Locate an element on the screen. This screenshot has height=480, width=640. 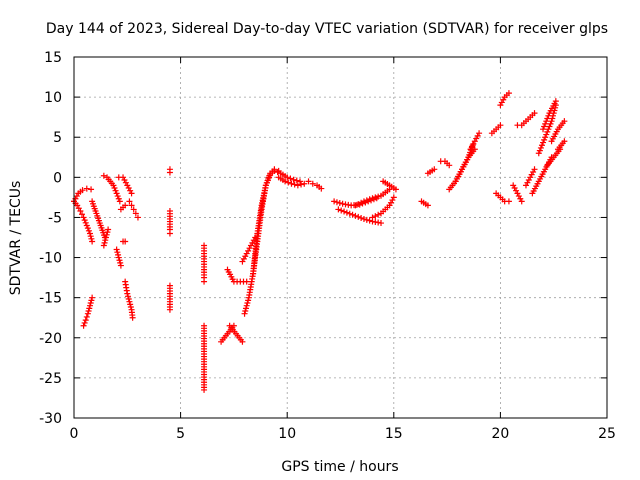
y-tick-label: 10 is located at coordinates (53, 98).